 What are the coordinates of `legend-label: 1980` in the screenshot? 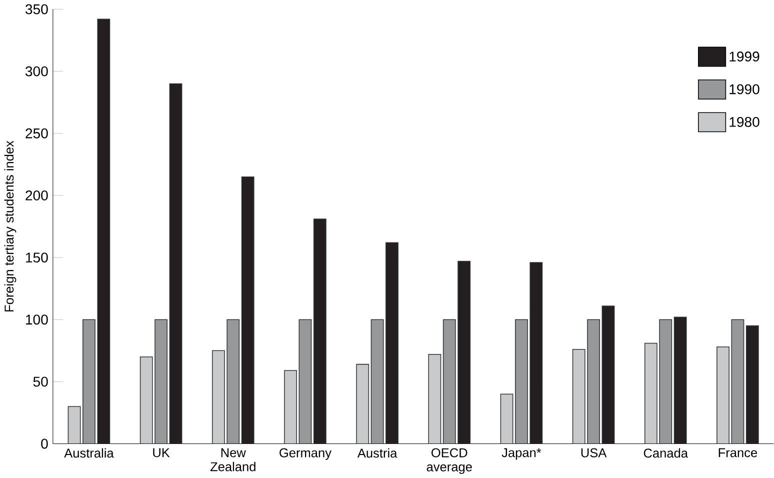 It's located at (745, 121).